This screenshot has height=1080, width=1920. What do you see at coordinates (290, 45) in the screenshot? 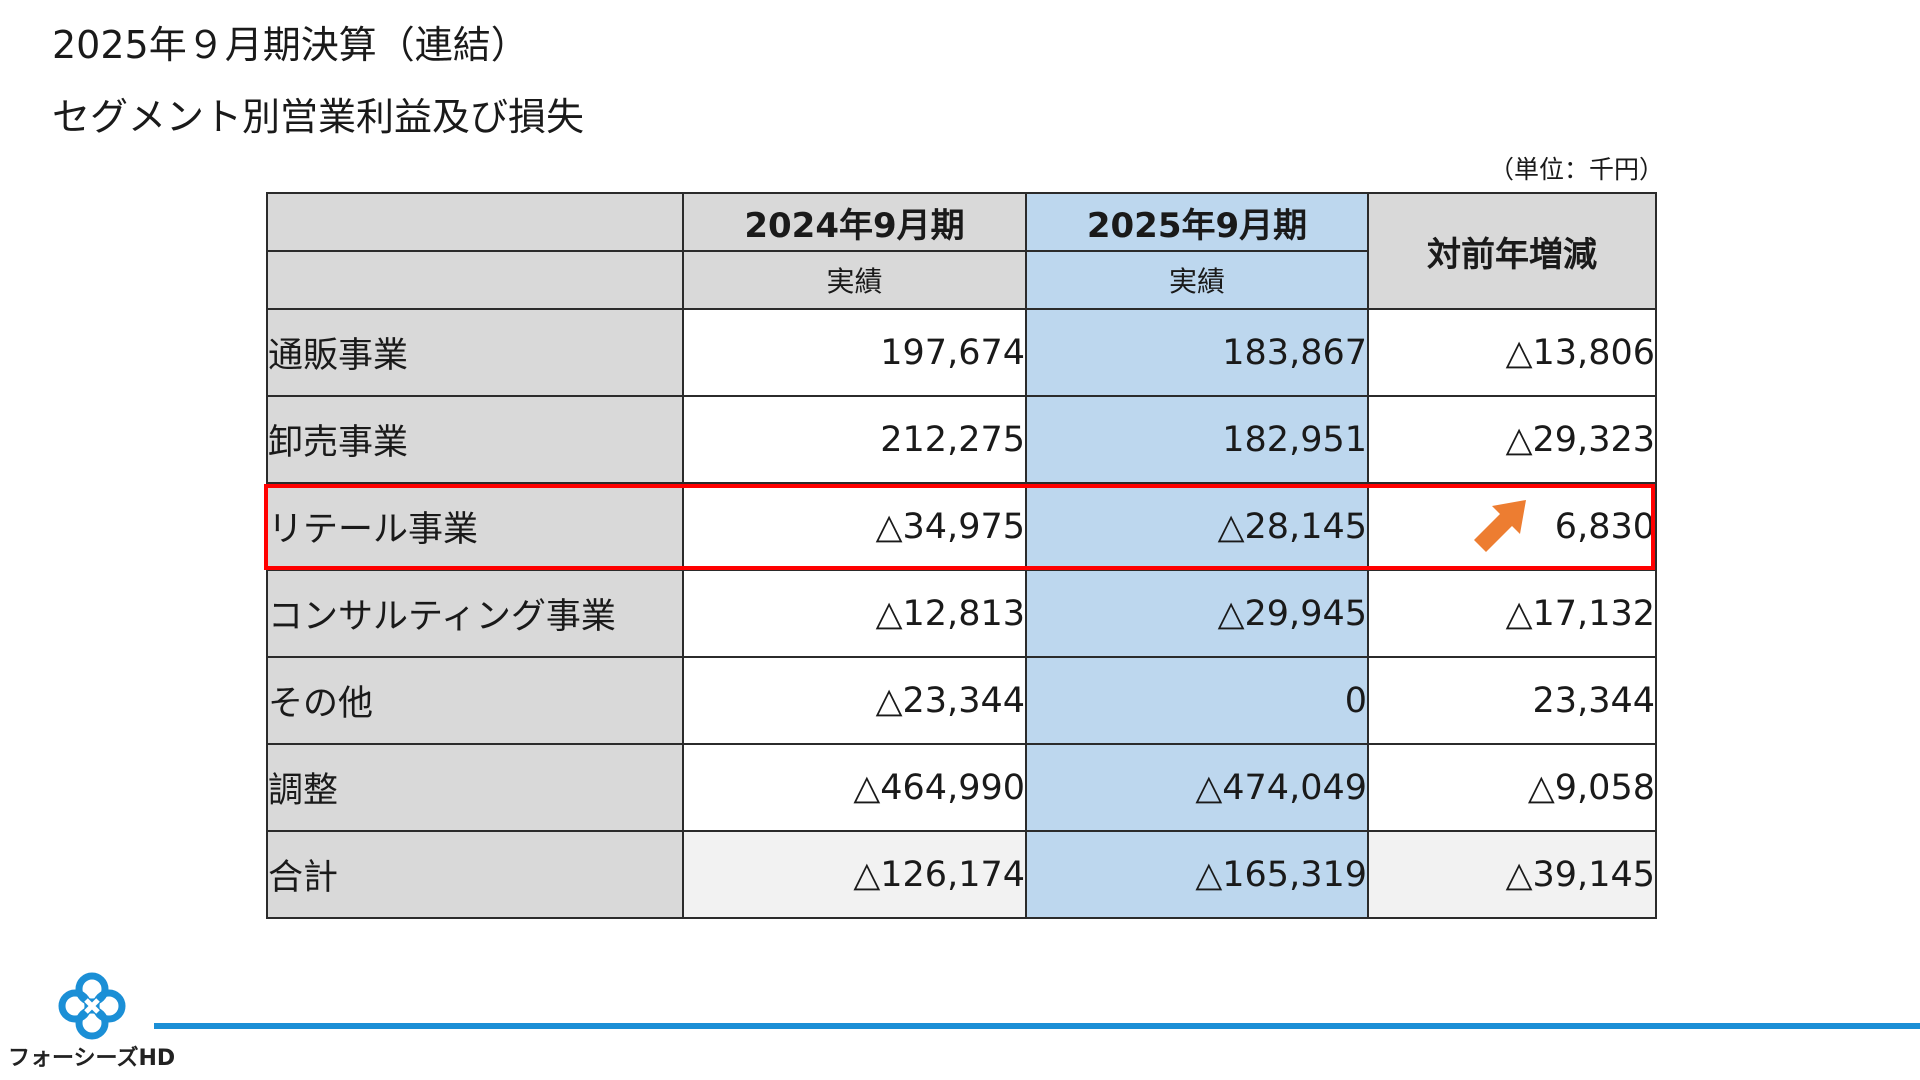
I see `page-title: 2025年９月期決算（連結）` at bounding box center [290, 45].